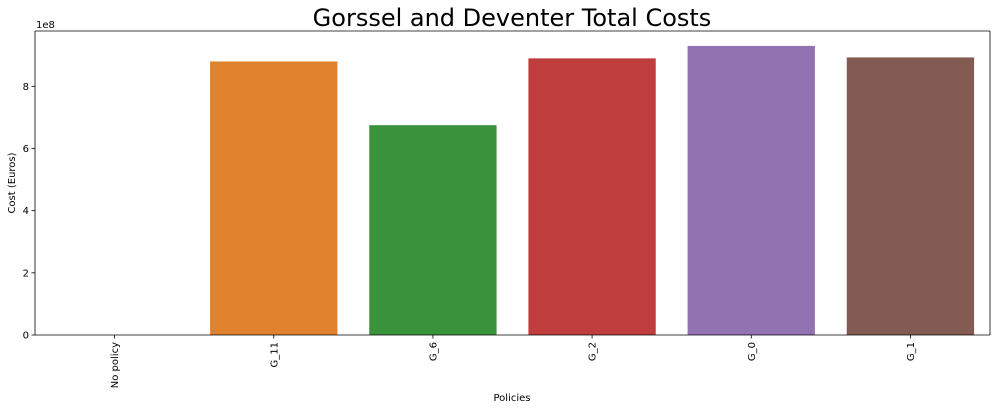 This screenshot has width=997, height=409. Describe the element at coordinates (513, 361) in the screenshot. I see `x-ticks: No policy G_11 G_6 G_2 G_0 G_1` at that location.